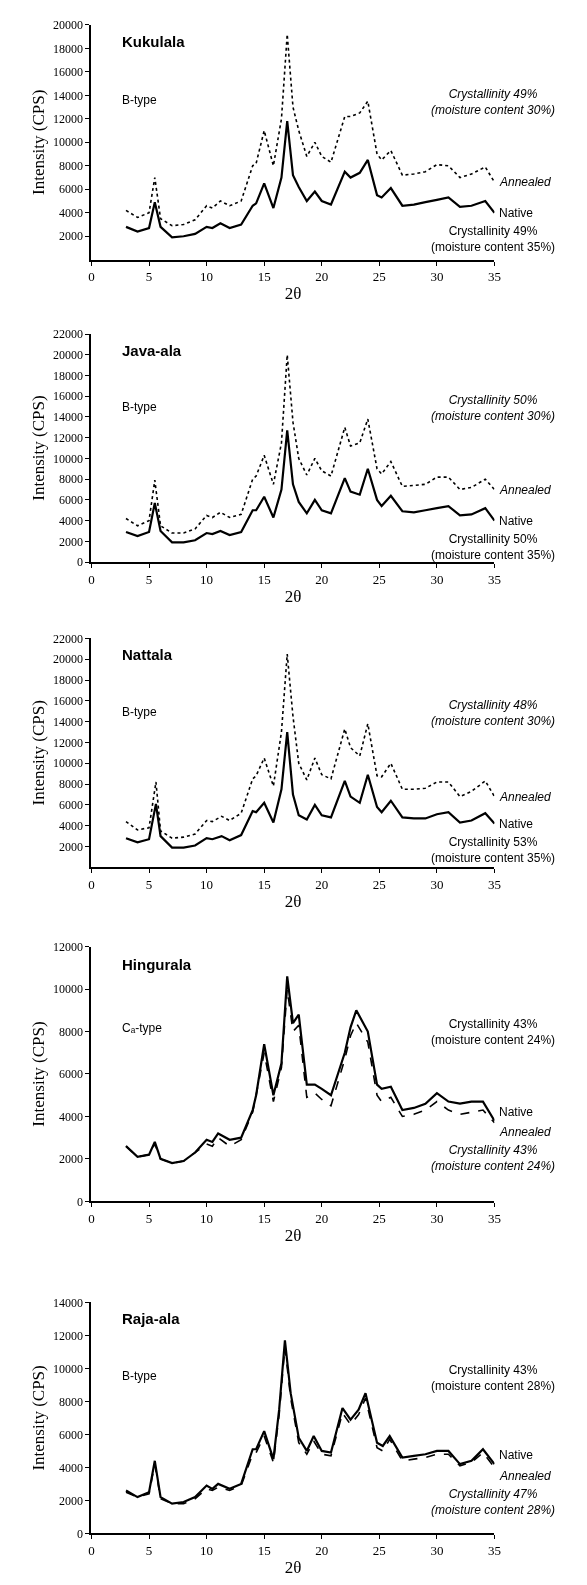  What do you see at coordinates (154, 41) in the screenshot?
I see `text: Kukulala` at bounding box center [154, 41].